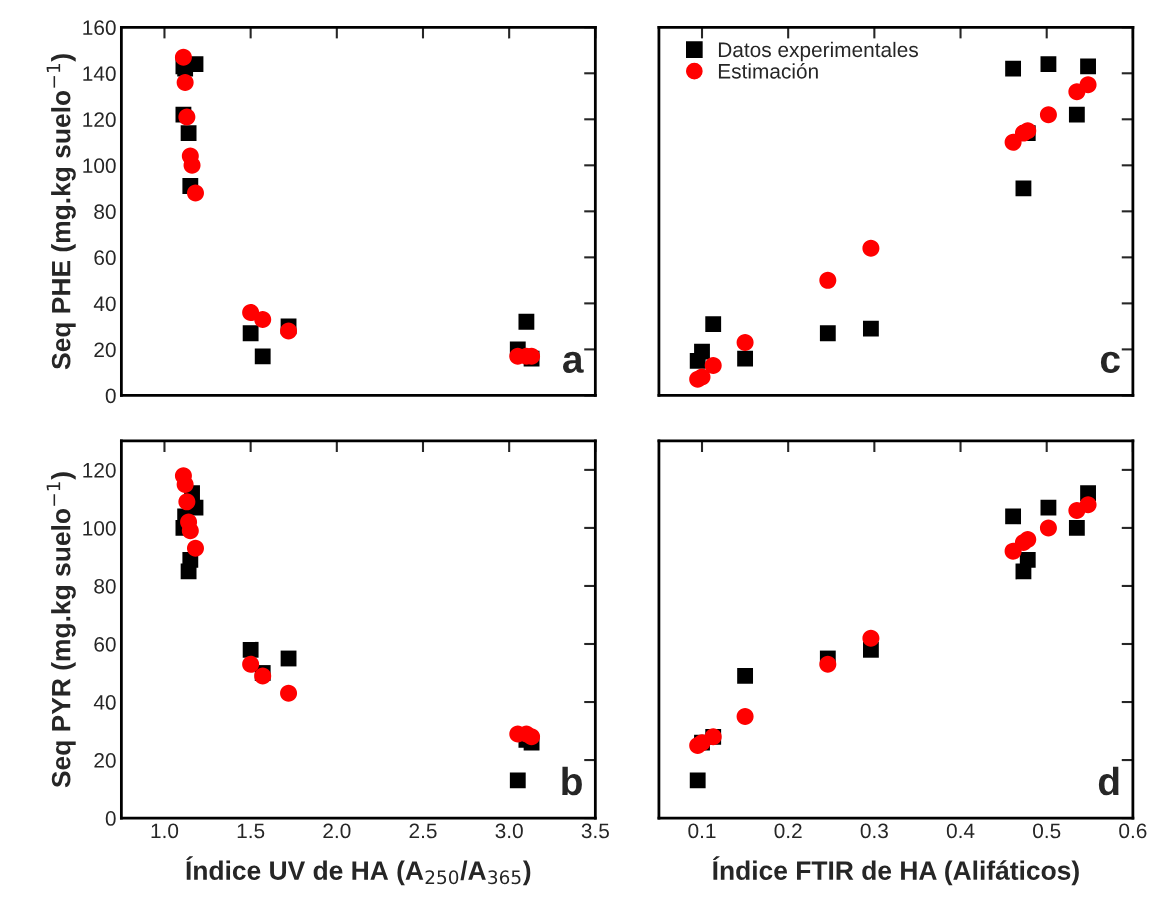 The image size is (1156, 909). I want to click on annotation: a, so click(573, 362).